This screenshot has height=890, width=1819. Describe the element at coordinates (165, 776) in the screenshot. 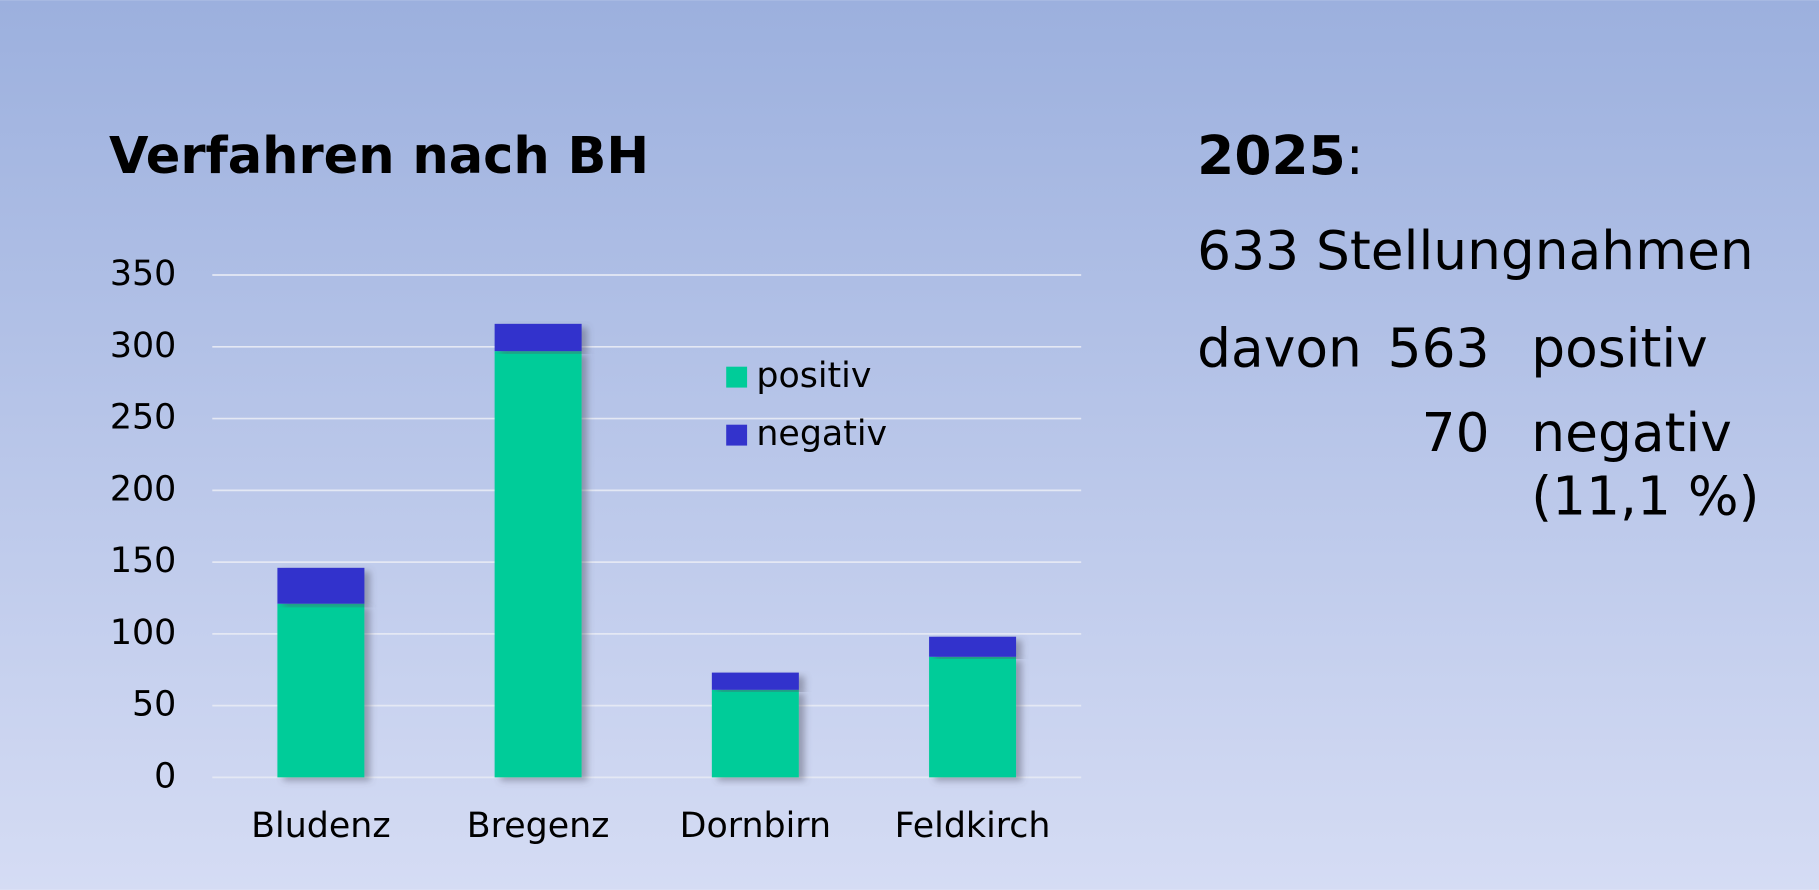

I see `y-tick-label: 0` at that location.